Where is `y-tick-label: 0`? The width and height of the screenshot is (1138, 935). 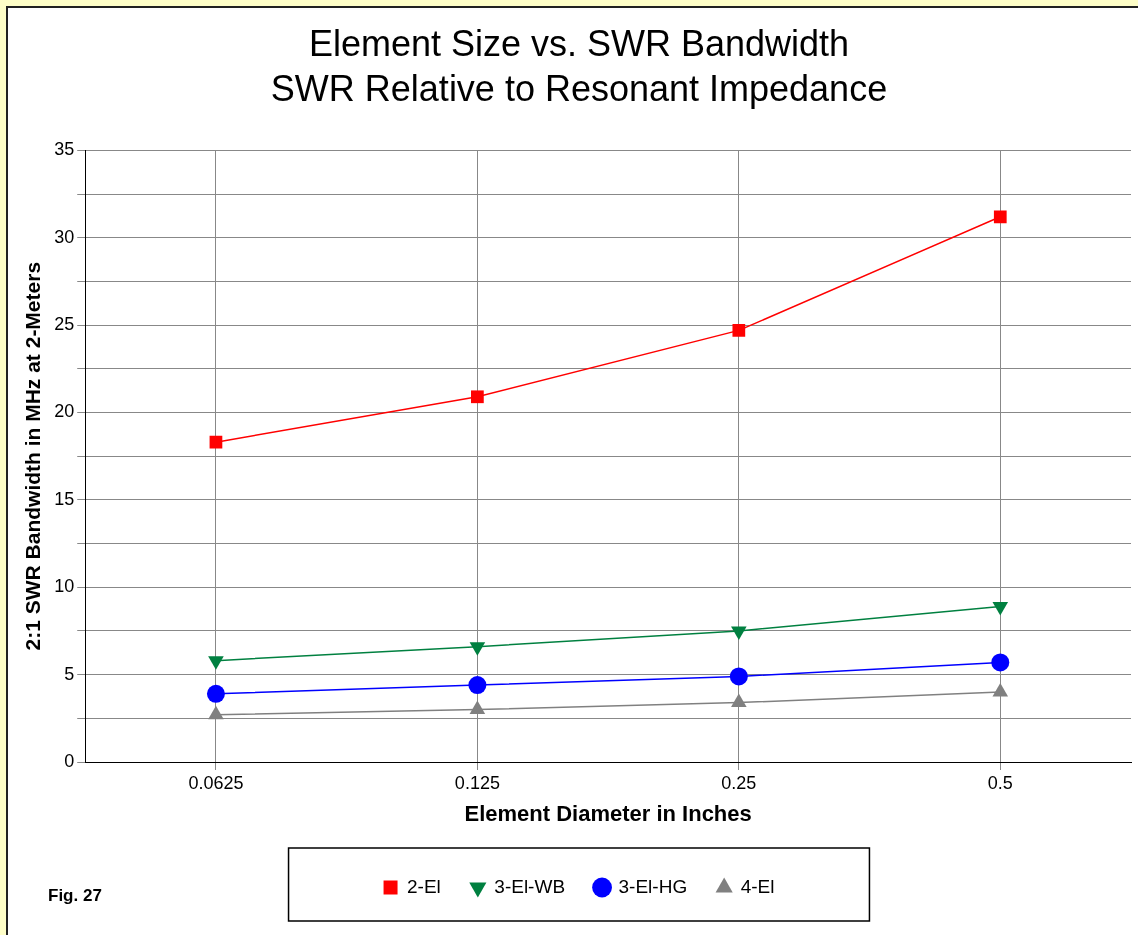
y-tick-label: 0 is located at coordinates (69, 760).